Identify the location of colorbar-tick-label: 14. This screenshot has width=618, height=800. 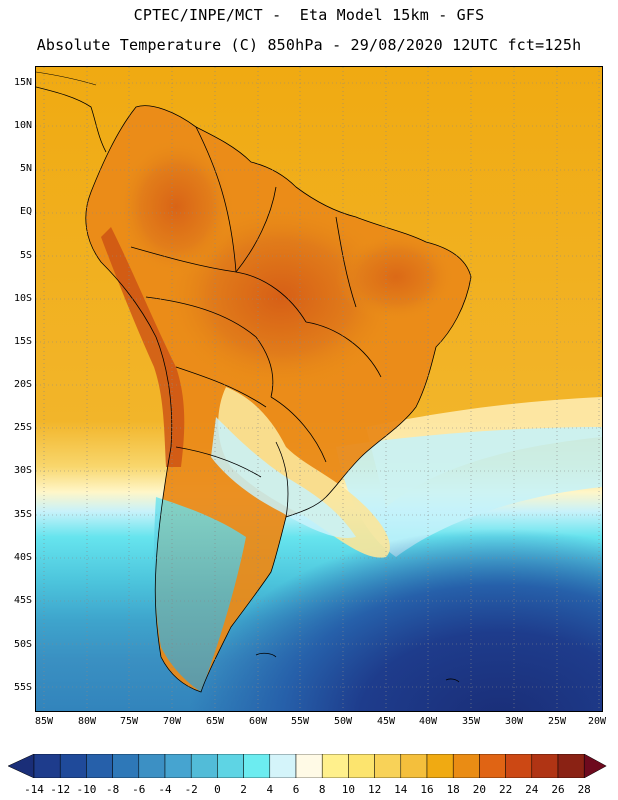
(401, 789).